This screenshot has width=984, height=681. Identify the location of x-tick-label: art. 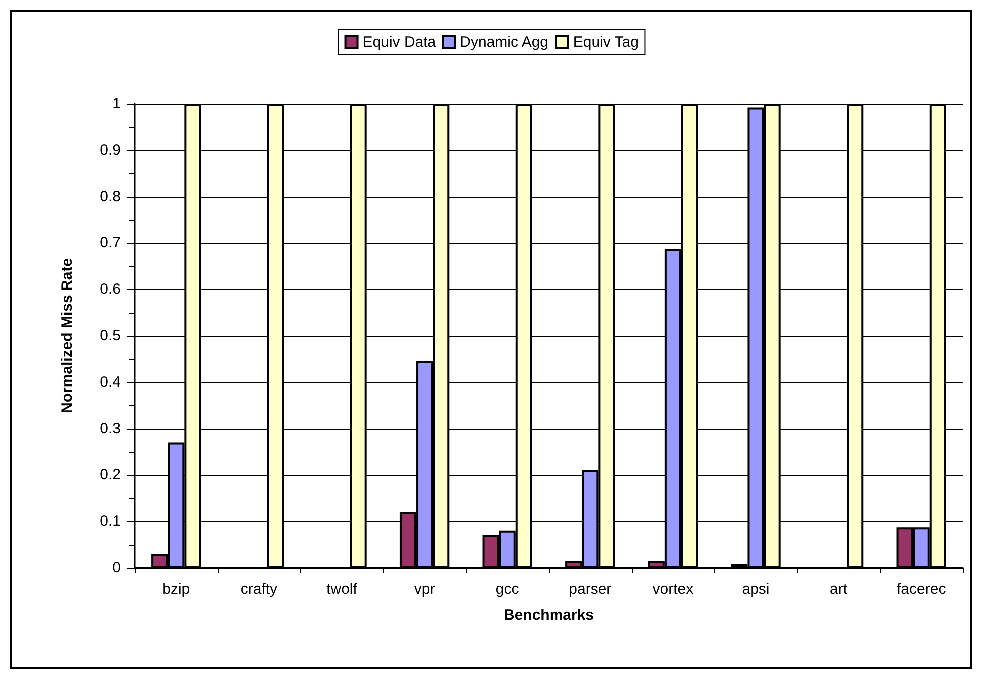
(839, 589).